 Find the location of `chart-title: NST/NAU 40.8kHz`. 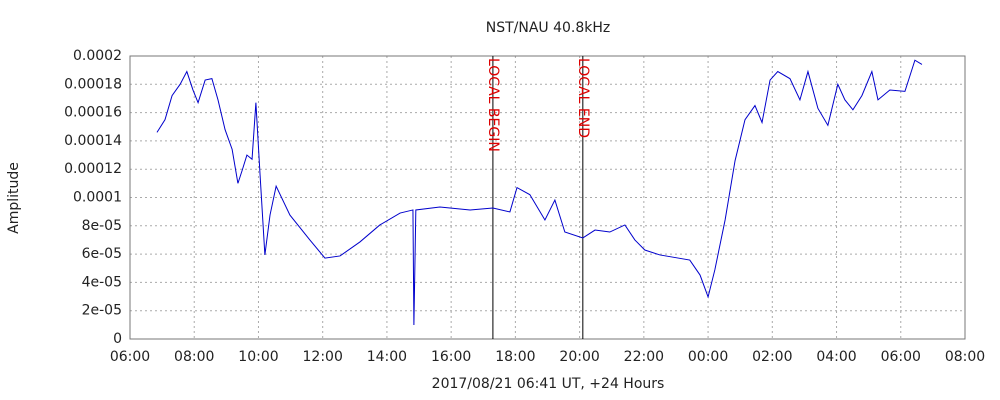

chart-title: NST/NAU 40.8kHz is located at coordinates (548, 28).